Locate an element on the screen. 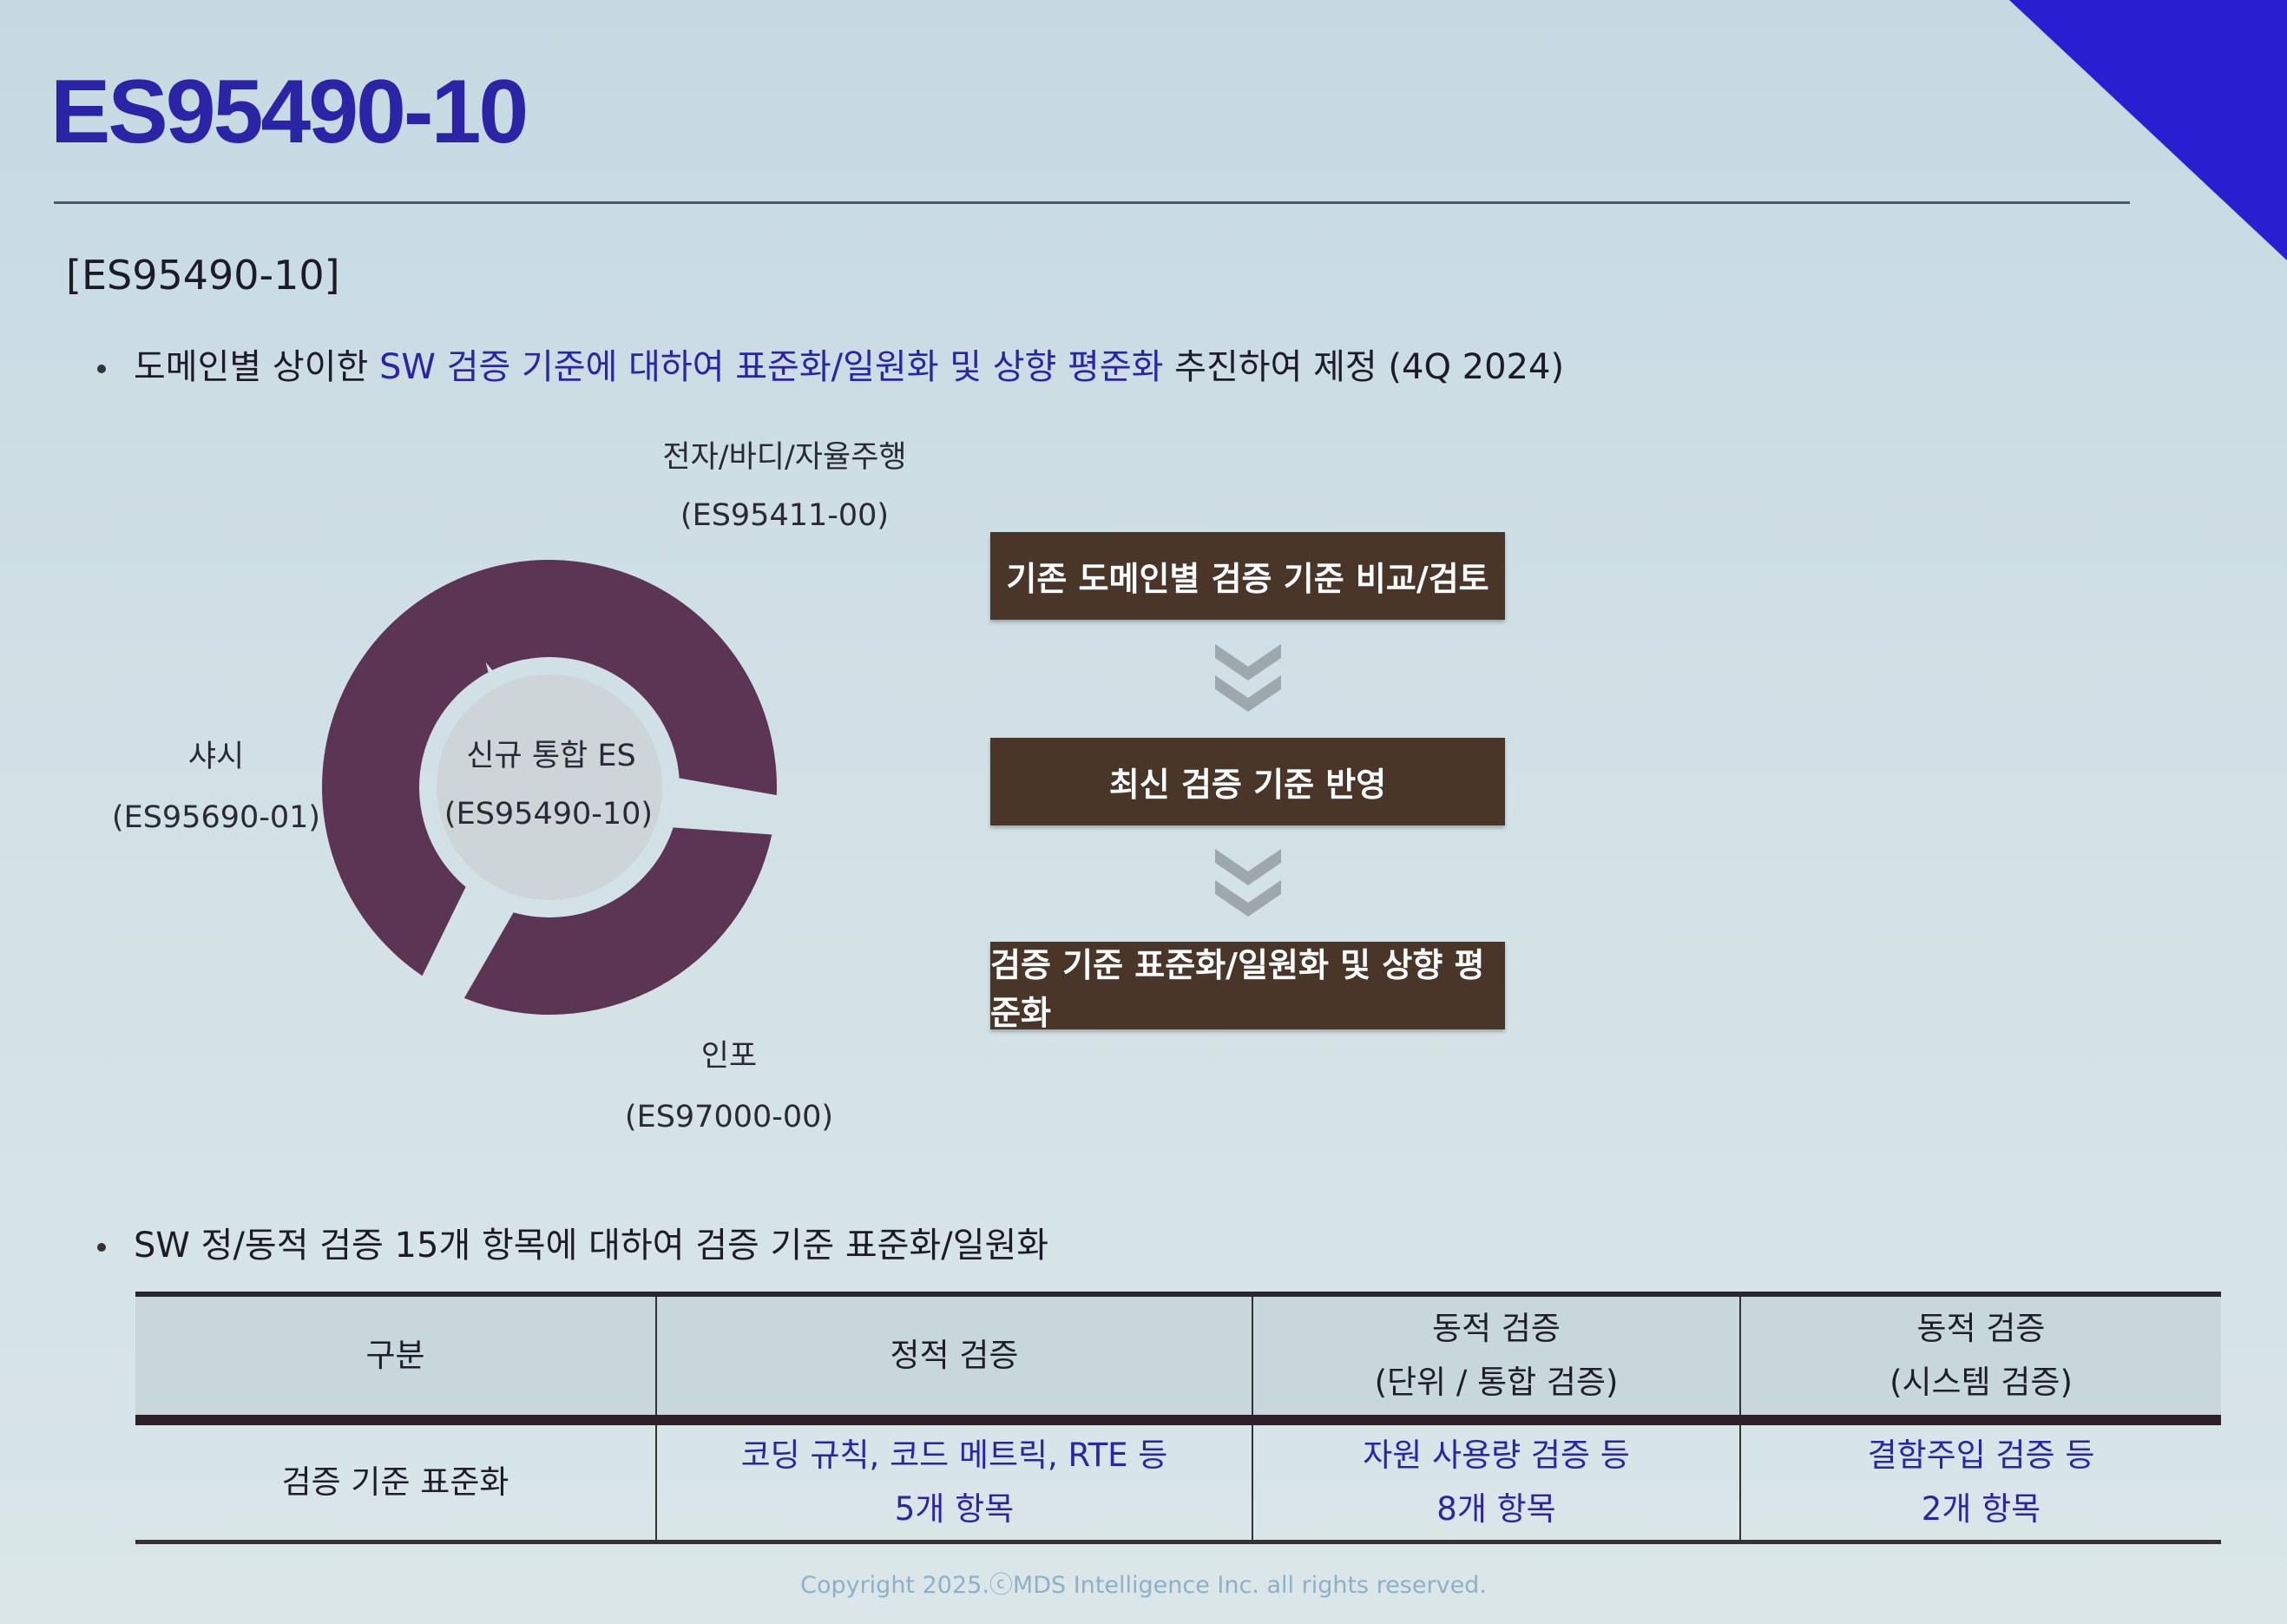 The height and width of the screenshot is (1624, 2287). bullet-2: SW 정/동적 검증 15개 항목에 대하여 검증 기준 표준화/일원화 is located at coordinates (572, 1242).